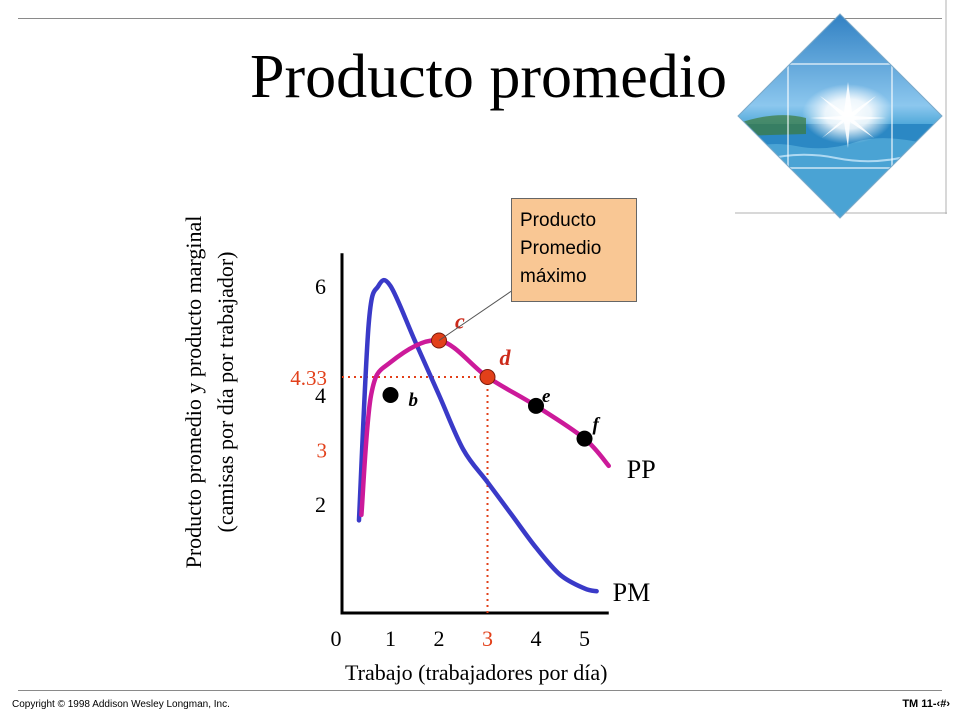  What do you see at coordinates (320, 395) in the screenshot?
I see `y-tick-label: 4` at bounding box center [320, 395].